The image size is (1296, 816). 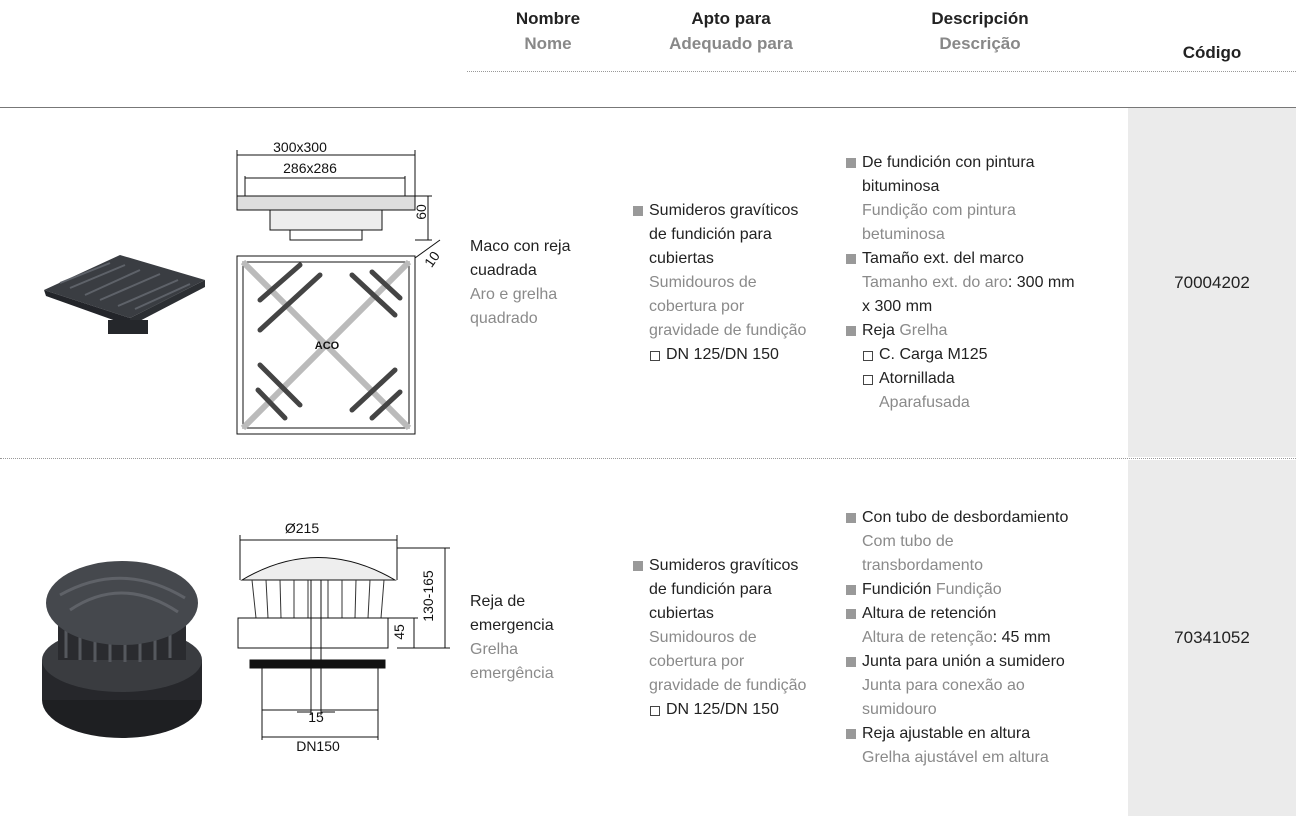 I want to click on code: 70341052, so click(x=1212, y=637).